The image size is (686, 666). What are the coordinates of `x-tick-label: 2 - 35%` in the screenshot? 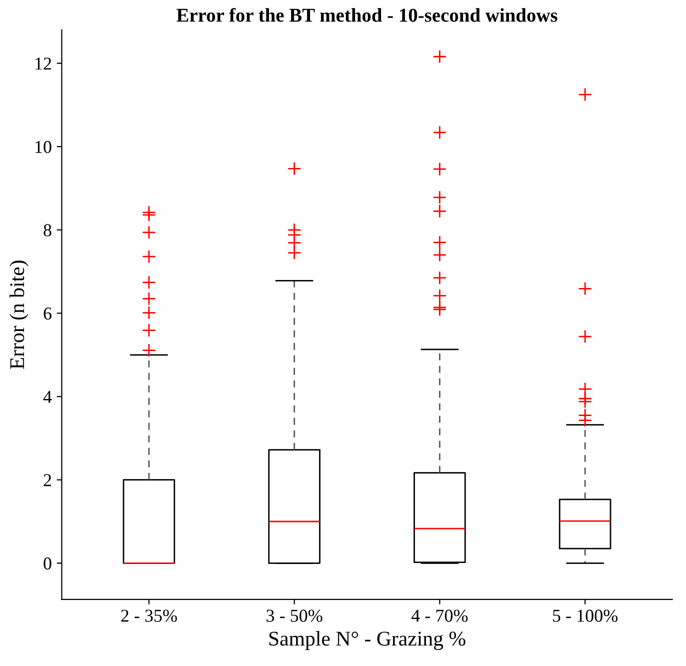 It's located at (149, 616).